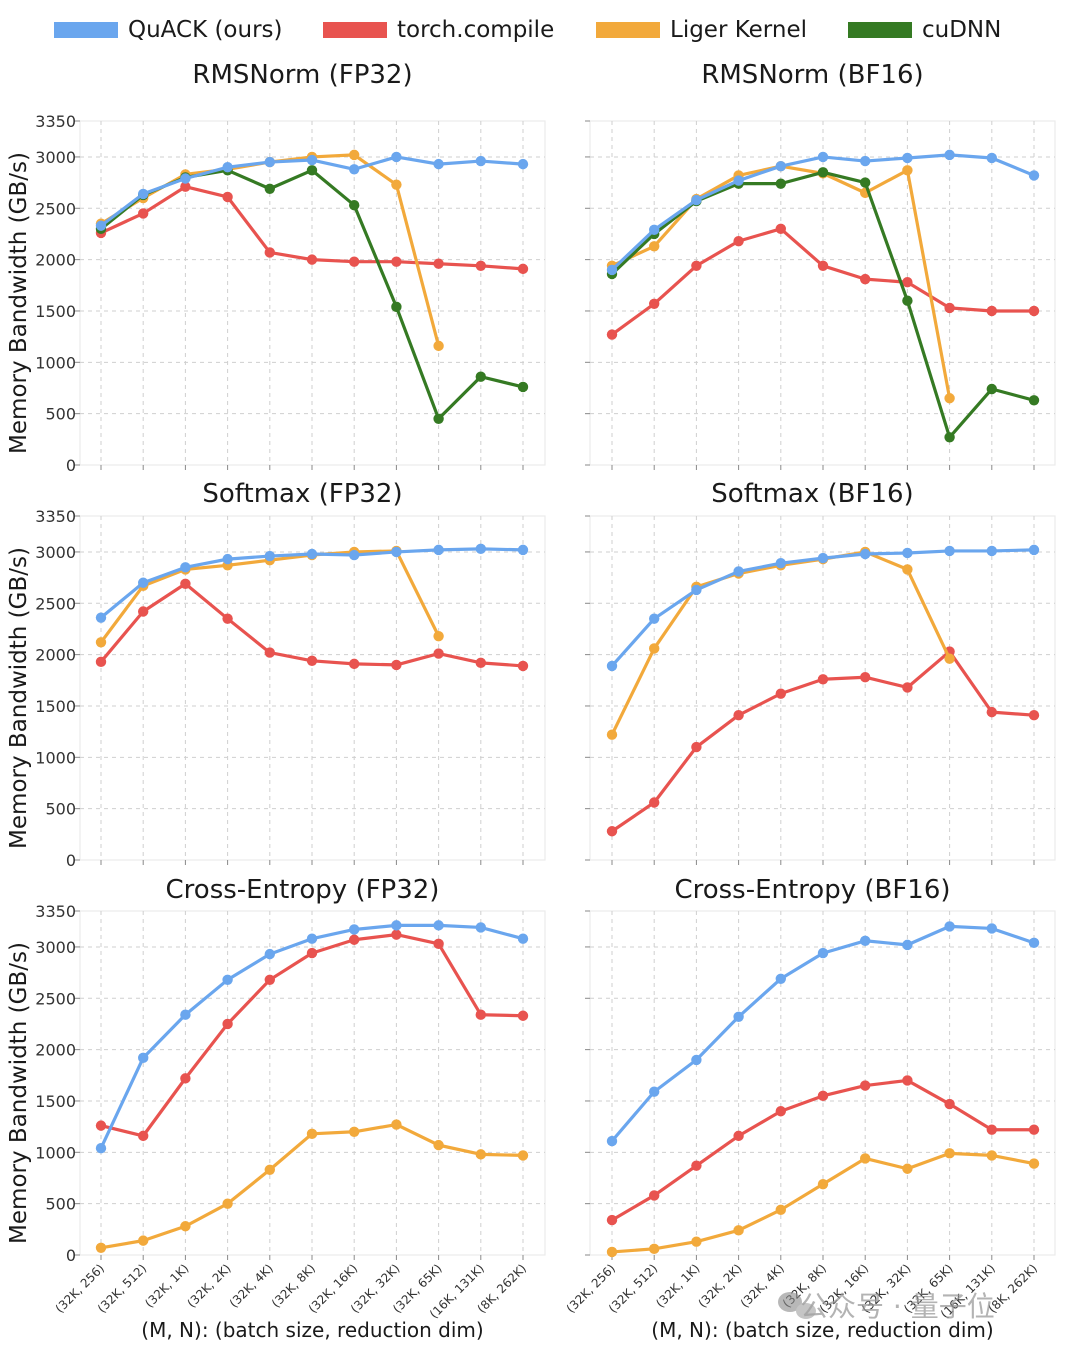 The height and width of the screenshot is (1348, 1080). What do you see at coordinates (812, 890) in the screenshot?
I see `panel-title: Cross-Entropy (BF16)` at bounding box center [812, 890].